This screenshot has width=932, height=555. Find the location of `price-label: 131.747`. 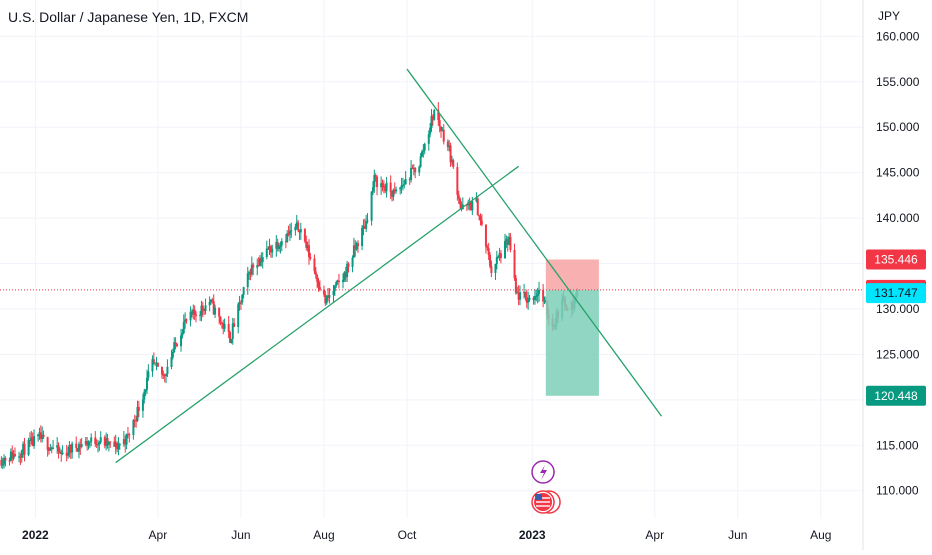

price-label: 131.747 is located at coordinates (896, 293).